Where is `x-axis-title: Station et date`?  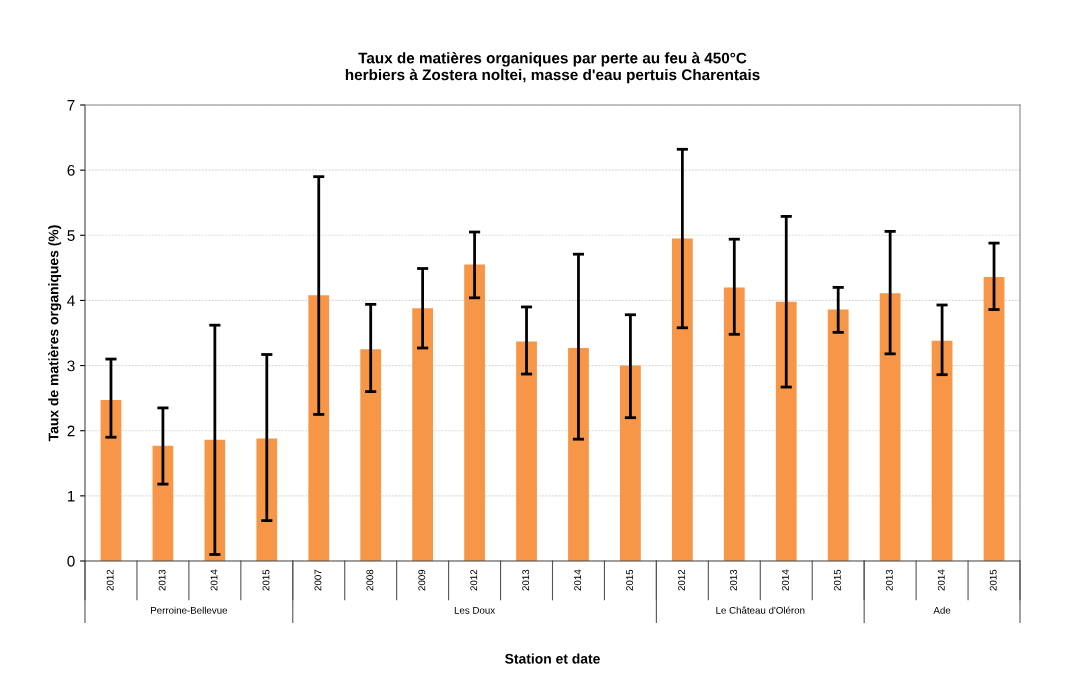 x-axis-title: Station et date is located at coordinates (552, 658).